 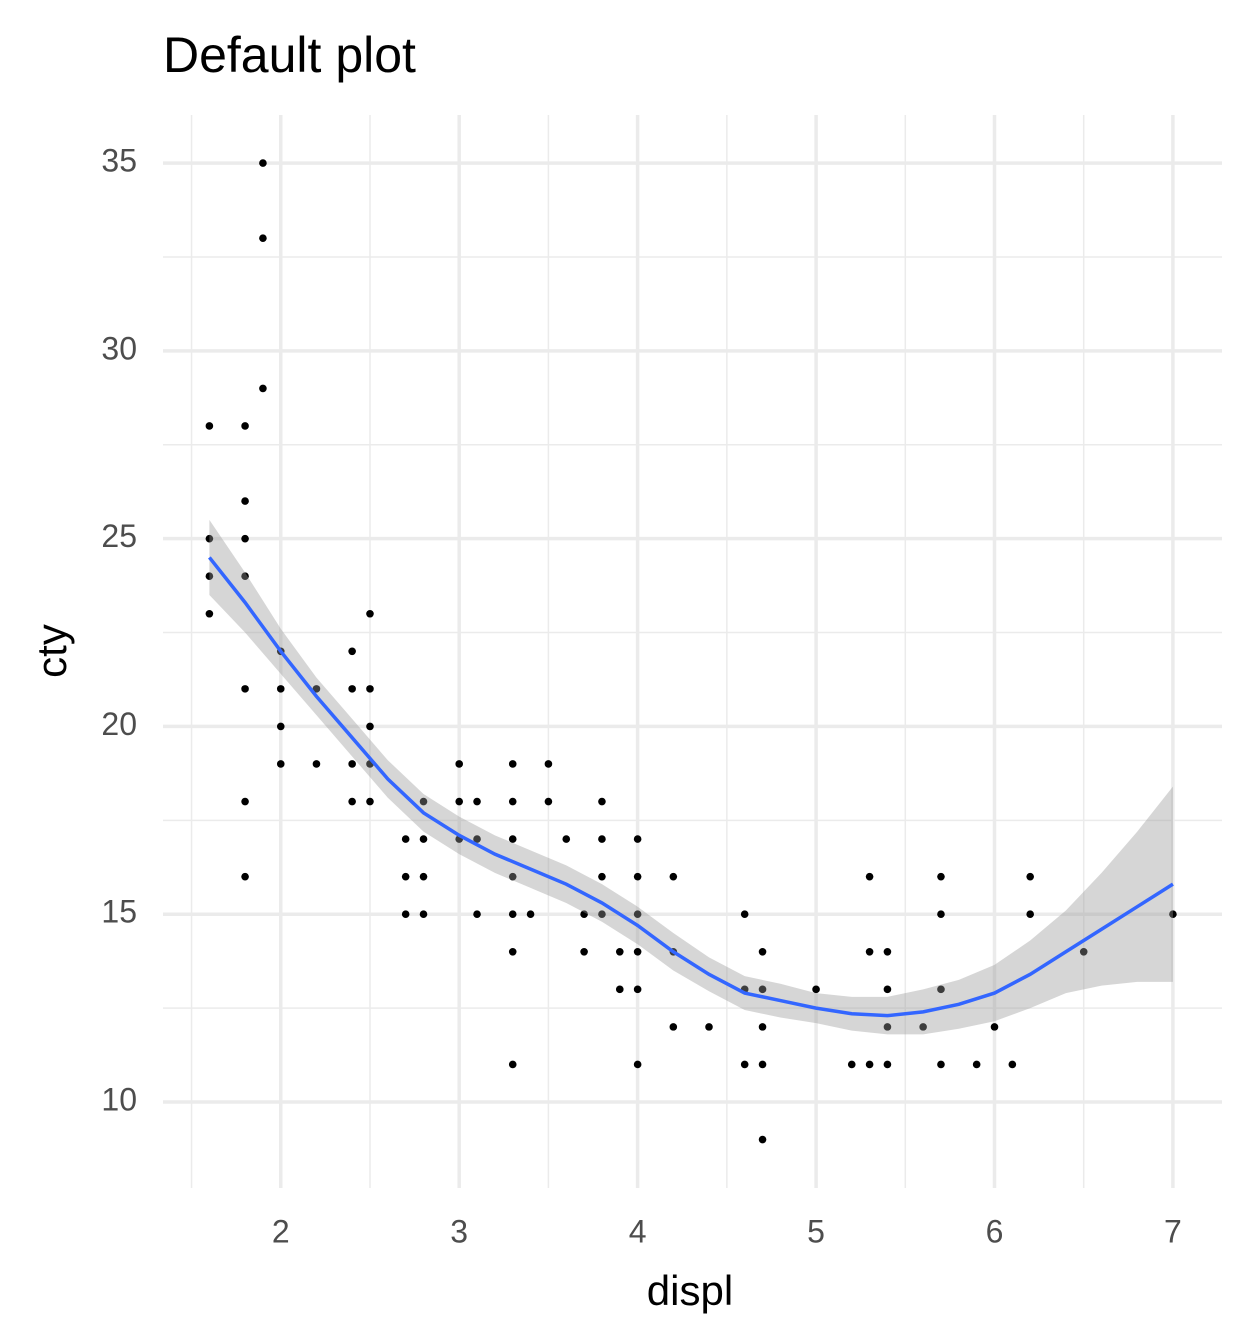 I want to click on x-tick-label: 2, so click(x=281, y=1231).